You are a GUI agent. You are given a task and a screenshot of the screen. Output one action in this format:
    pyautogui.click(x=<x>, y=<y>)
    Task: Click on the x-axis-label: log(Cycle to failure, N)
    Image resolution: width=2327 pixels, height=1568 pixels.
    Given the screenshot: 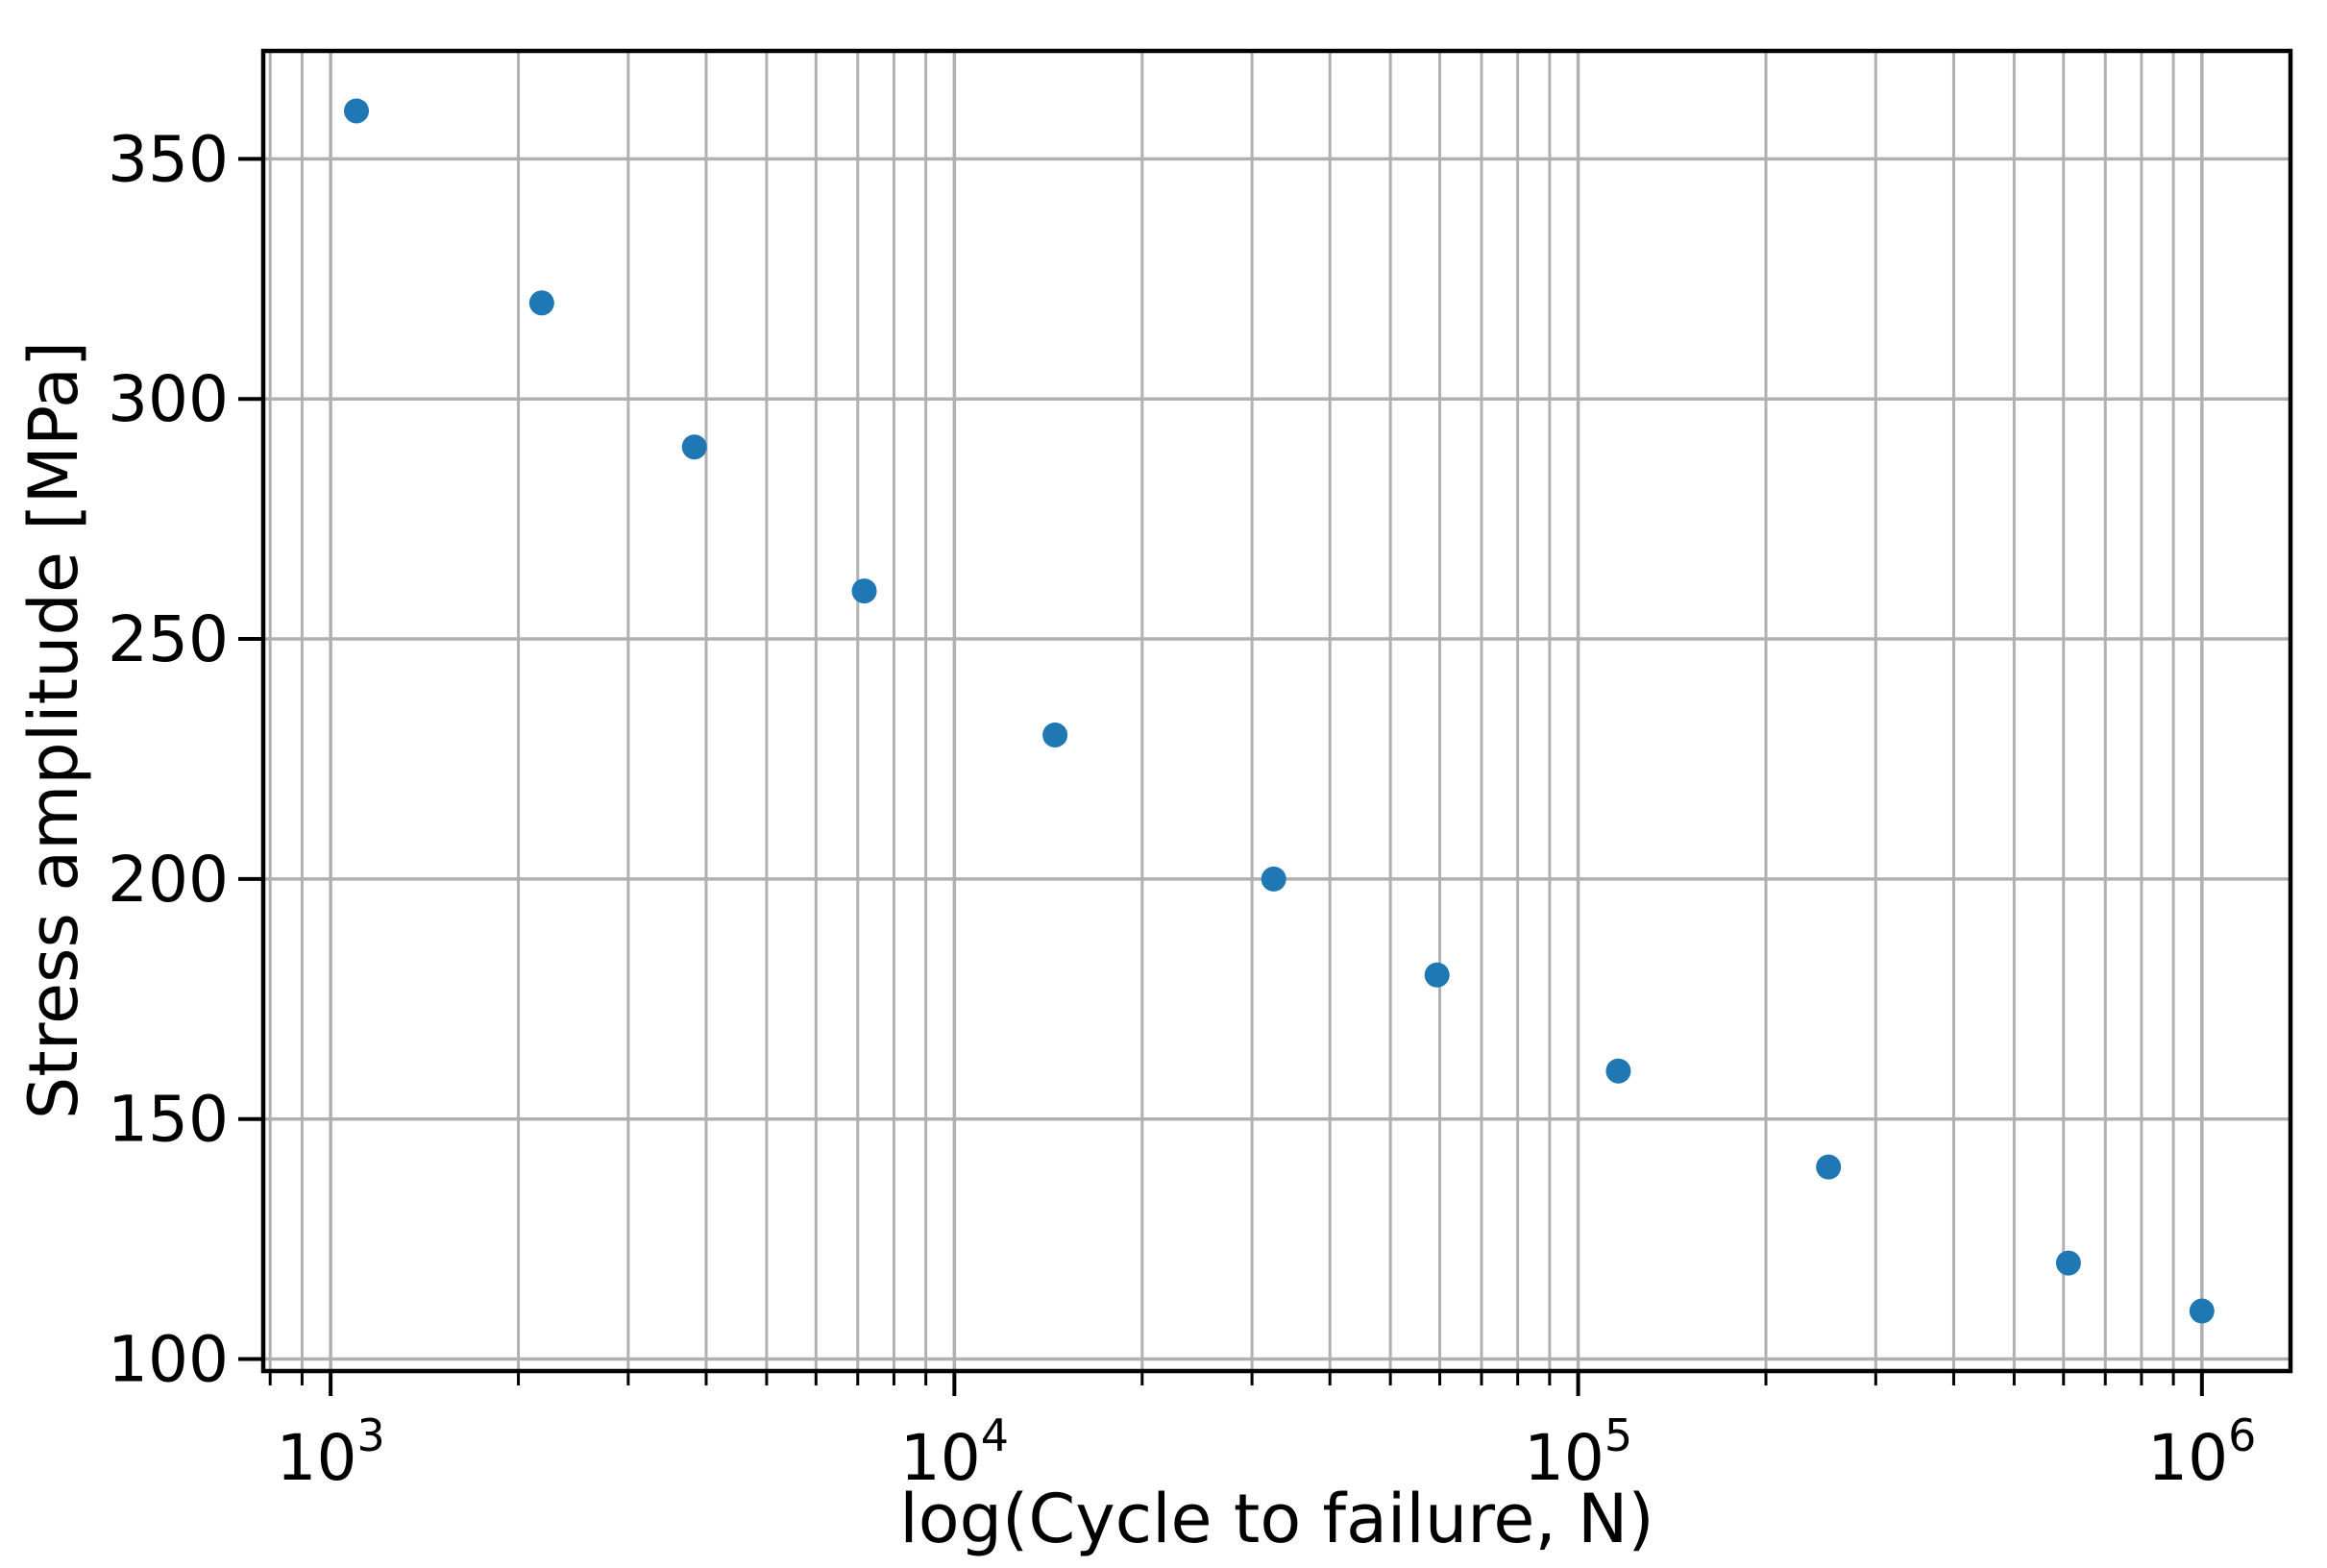 What is the action you would take?
    pyautogui.click(x=1276, y=1519)
    